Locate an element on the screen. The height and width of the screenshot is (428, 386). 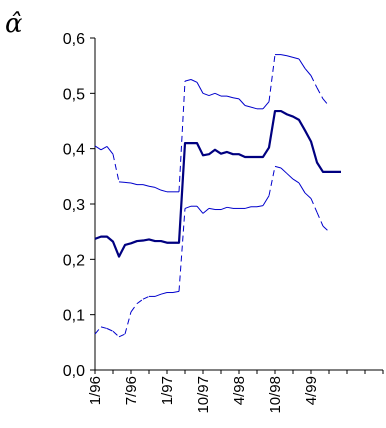
y-axis-label: α̂ is located at coordinates (14, 24).